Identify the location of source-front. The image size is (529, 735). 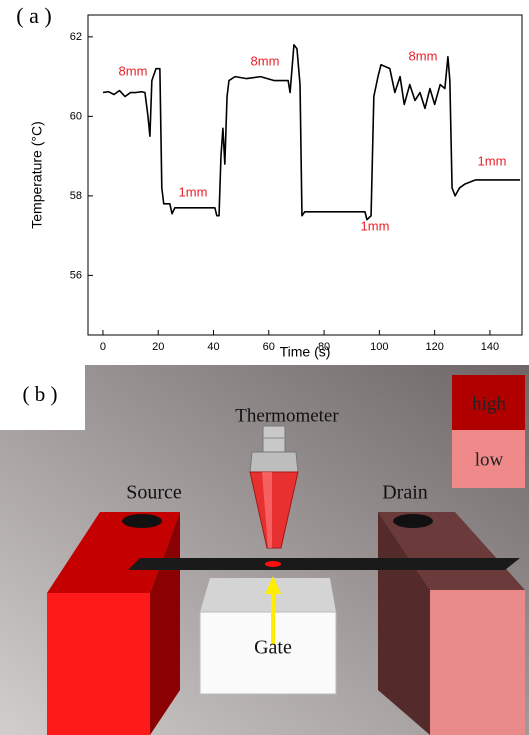
(98, 664).